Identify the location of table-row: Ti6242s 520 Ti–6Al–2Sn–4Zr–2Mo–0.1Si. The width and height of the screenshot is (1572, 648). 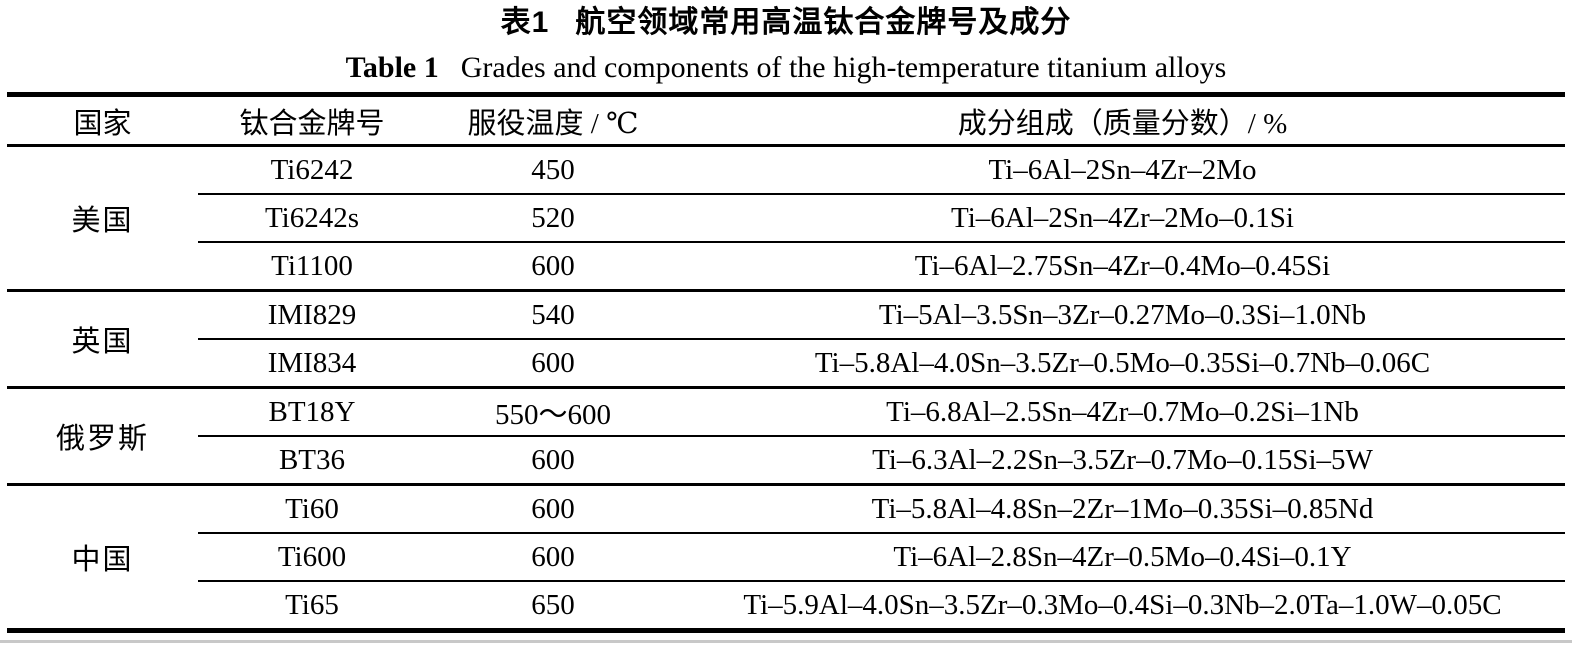
(786, 217).